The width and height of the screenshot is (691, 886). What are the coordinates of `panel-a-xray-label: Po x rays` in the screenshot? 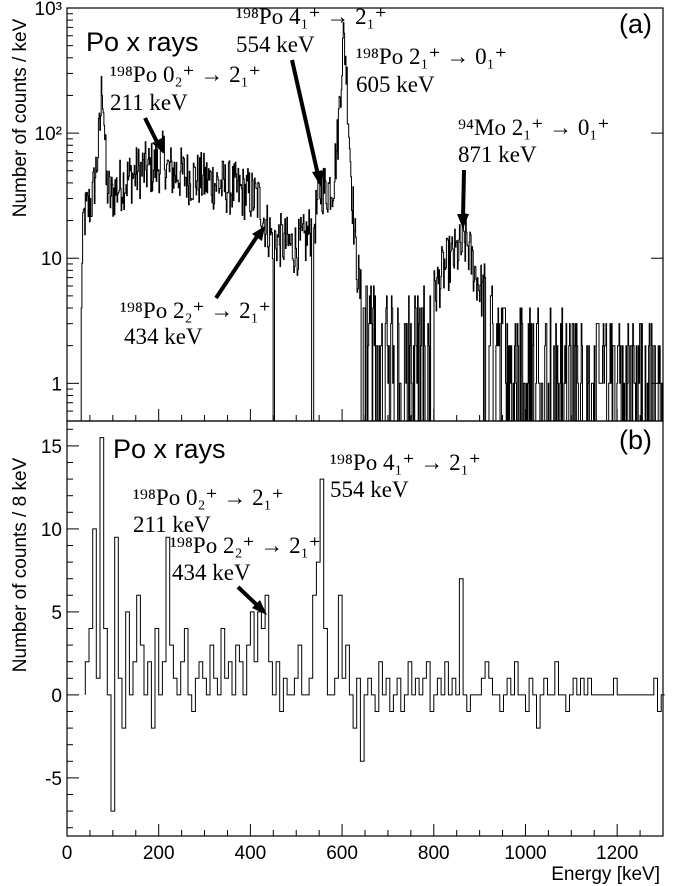 It's located at (142, 42).